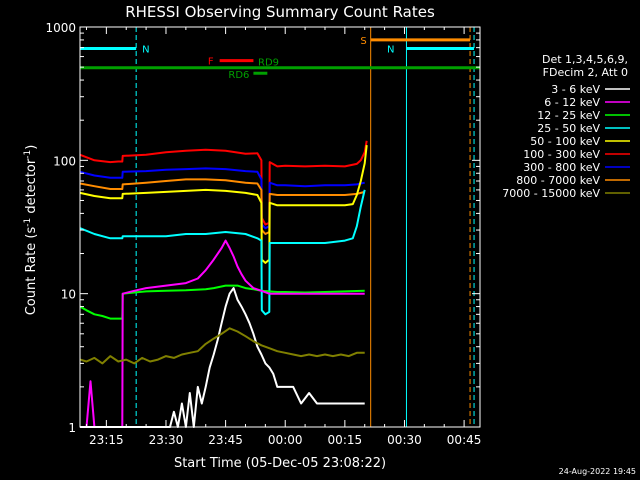  Describe the element at coordinates (106, 440) in the screenshot. I see `x-tick-label-0: 23:15` at that location.